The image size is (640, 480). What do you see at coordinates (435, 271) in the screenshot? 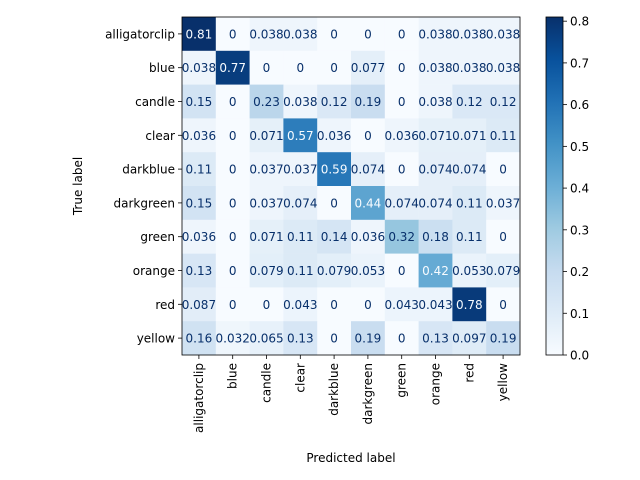
I see `cell-value-label: 0.42` at bounding box center [435, 271].